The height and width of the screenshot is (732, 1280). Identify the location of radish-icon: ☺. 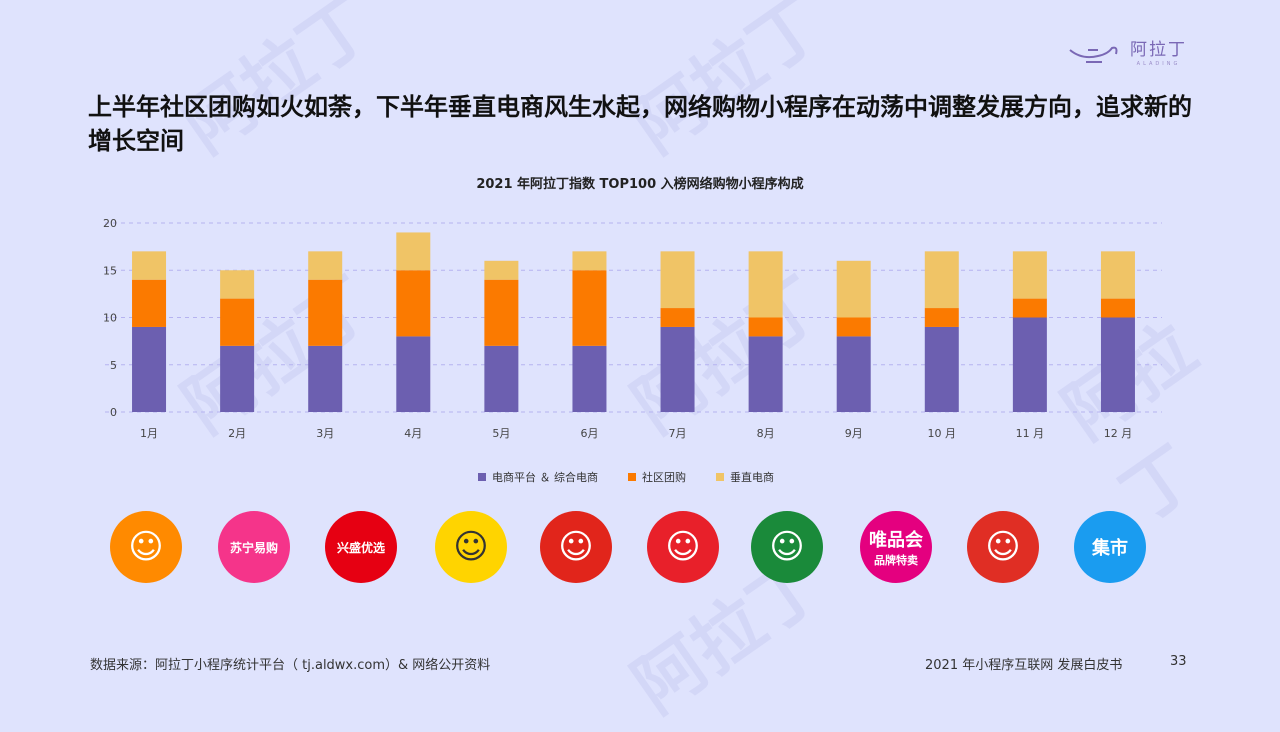
(787, 547).